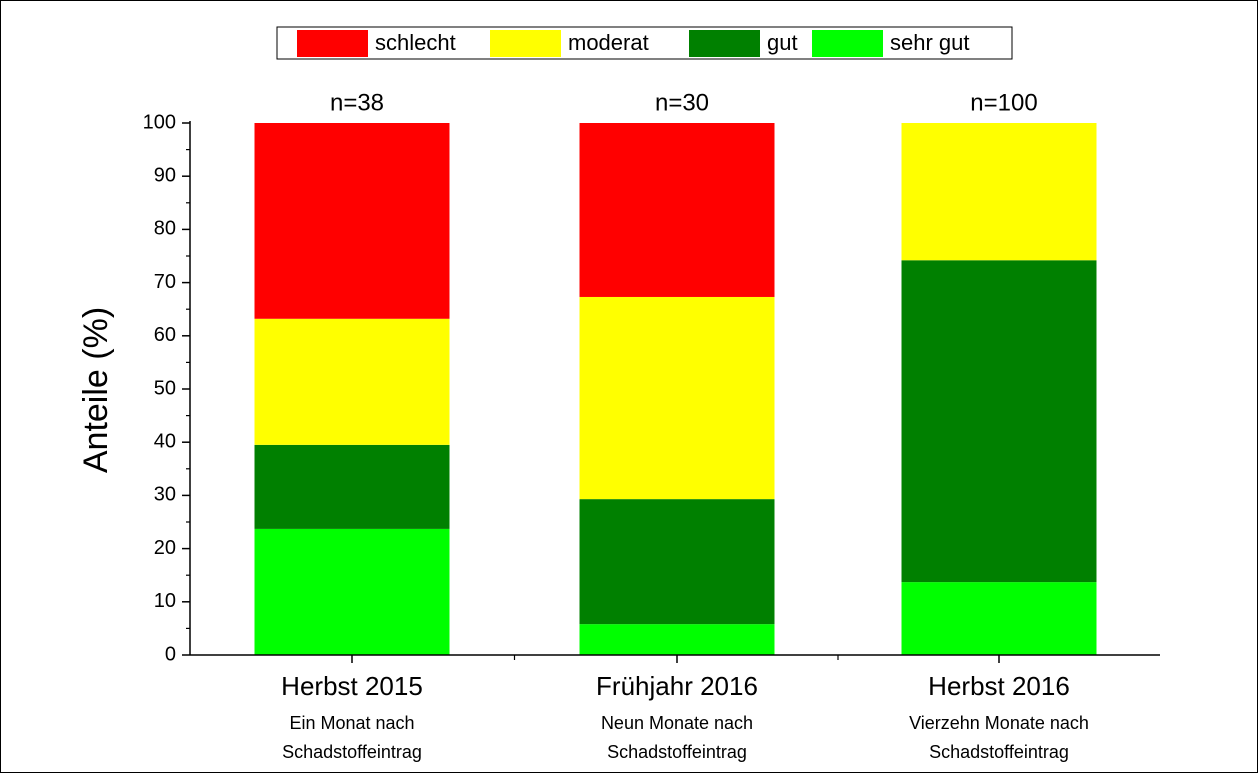 The image size is (1258, 773). Describe the element at coordinates (165, 388) in the screenshot. I see `y-tick-label: 50` at that location.